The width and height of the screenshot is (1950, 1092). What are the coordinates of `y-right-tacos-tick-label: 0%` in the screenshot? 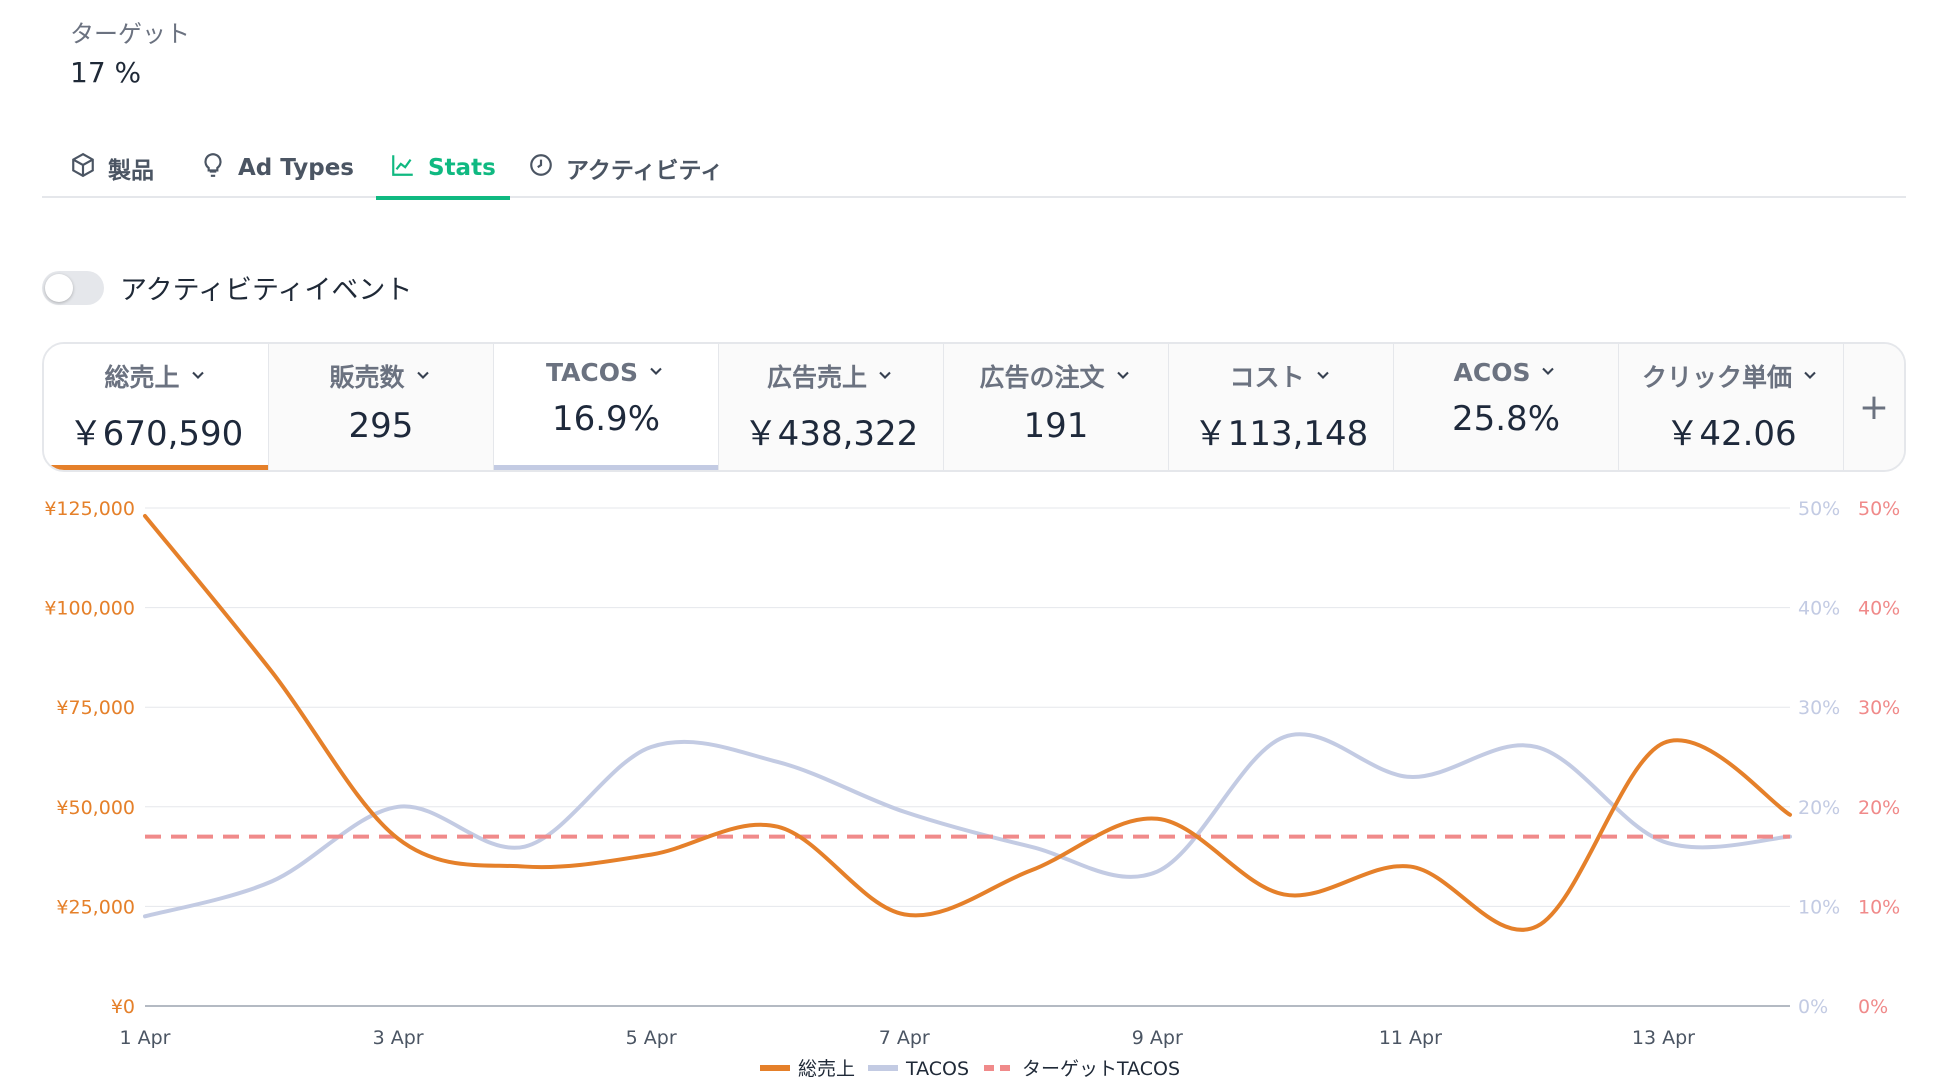 It's located at (1813, 1007).